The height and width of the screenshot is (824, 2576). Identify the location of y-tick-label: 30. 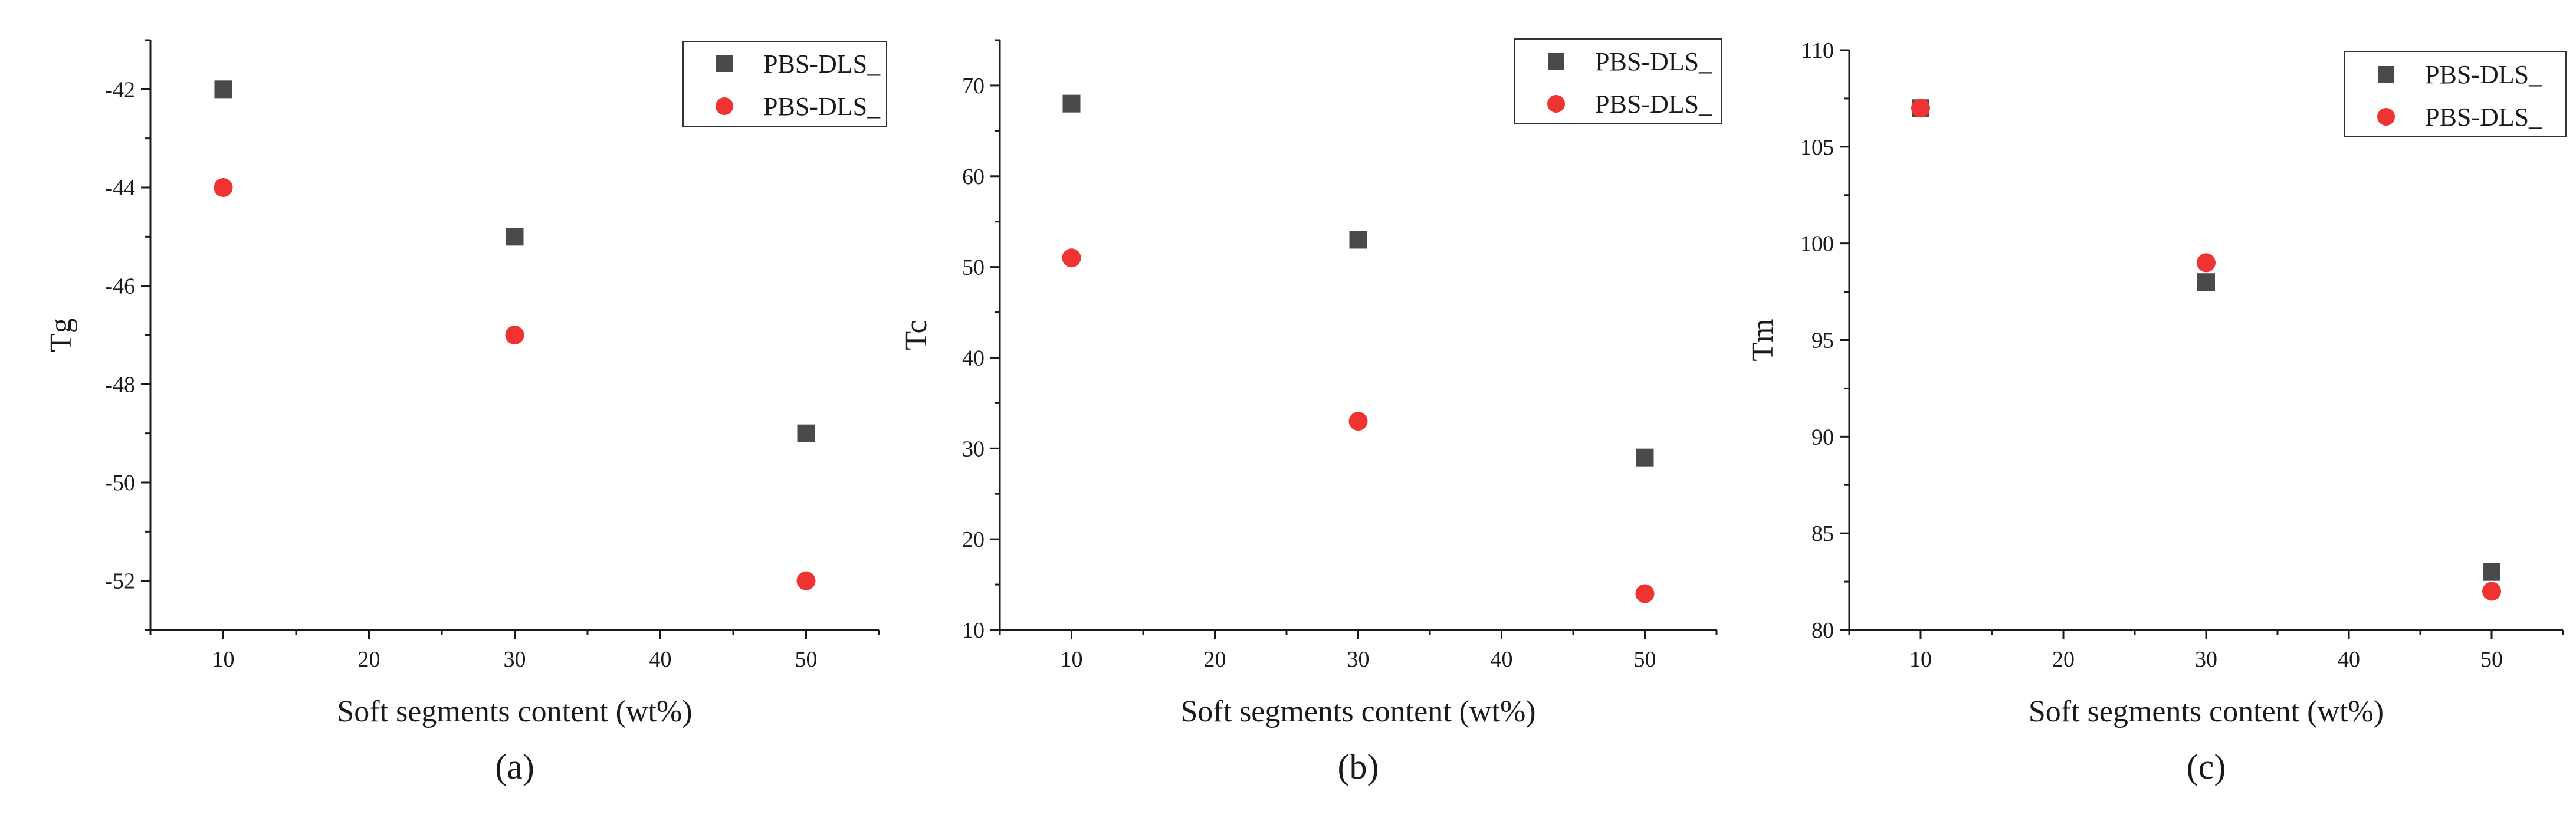
(973, 449).